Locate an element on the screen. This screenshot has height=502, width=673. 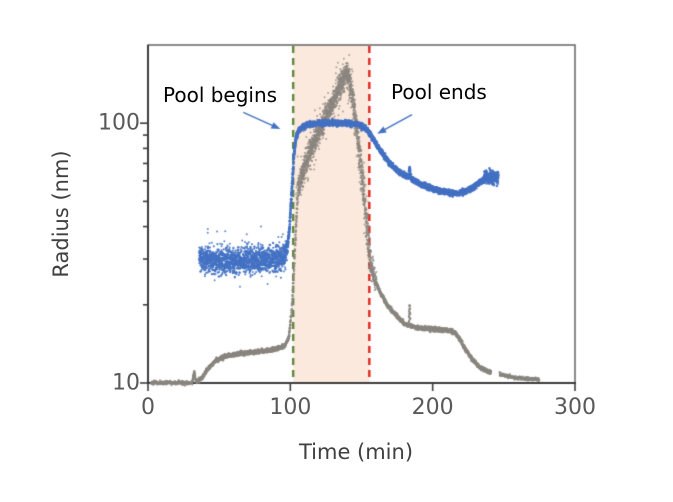
x-tick-label: 300 is located at coordinates (575, 407).